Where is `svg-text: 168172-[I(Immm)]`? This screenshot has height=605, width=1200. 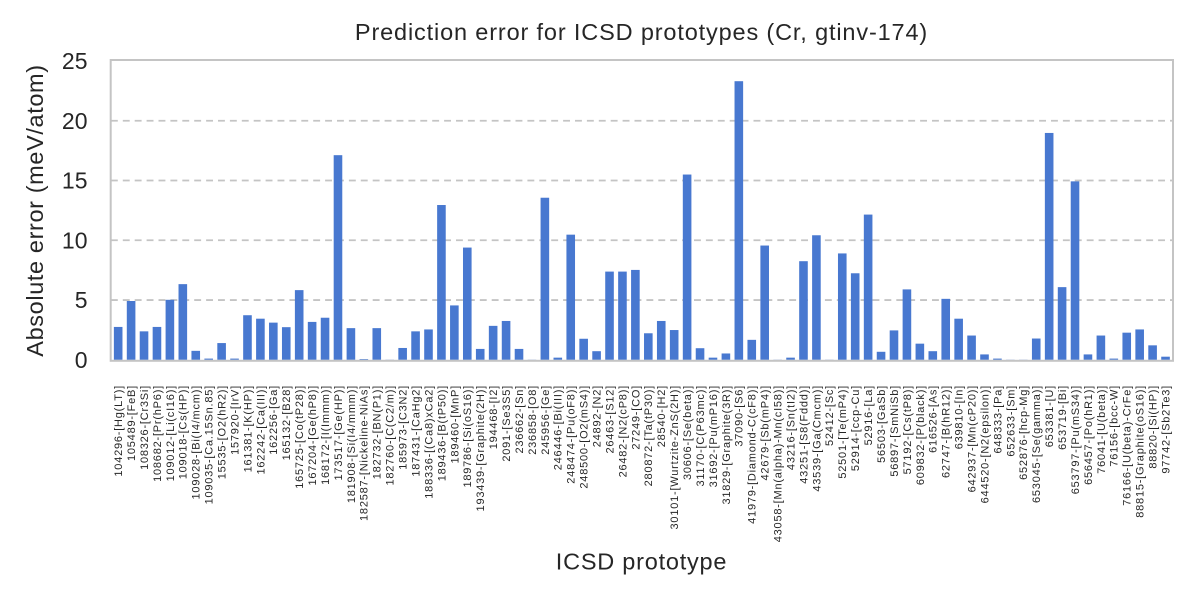
svg-text: 168172-[I(Immm)] is located at coordinates (326, 435).